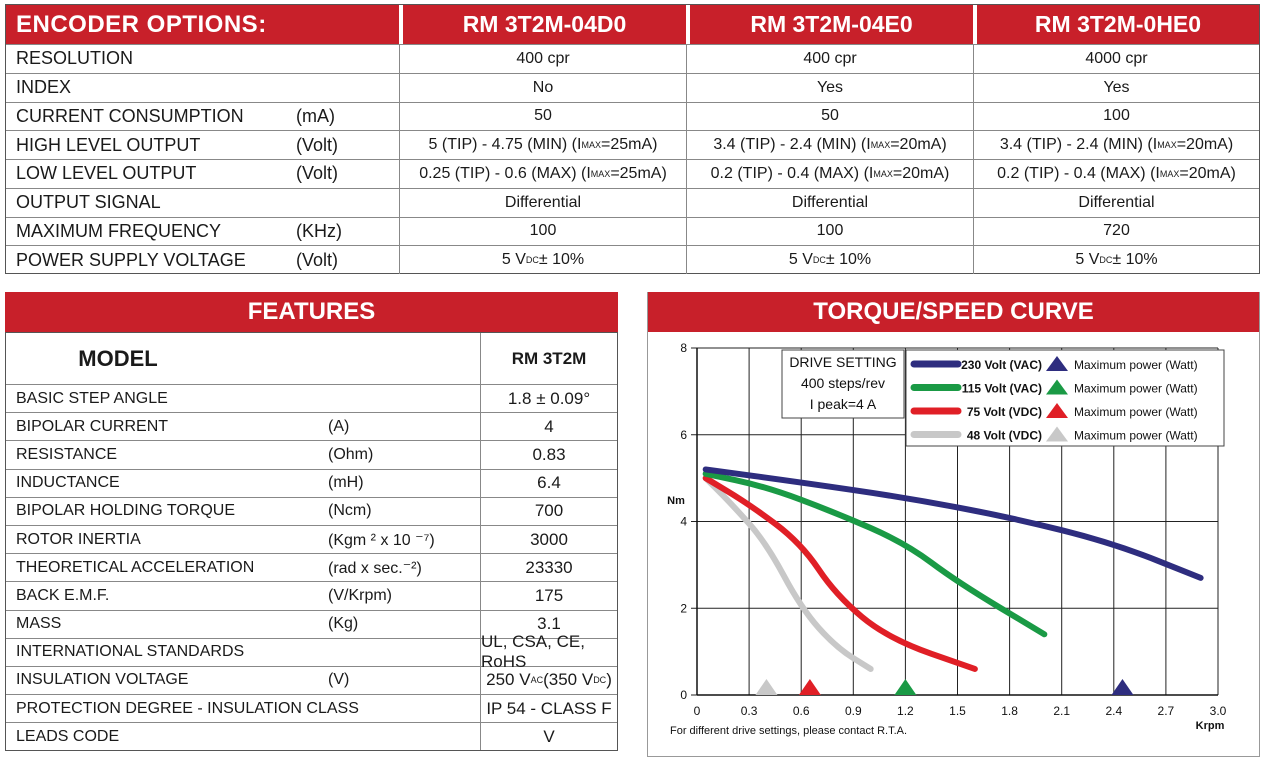  I want to click on feature-unit: (Ohm), so click(351, 454).